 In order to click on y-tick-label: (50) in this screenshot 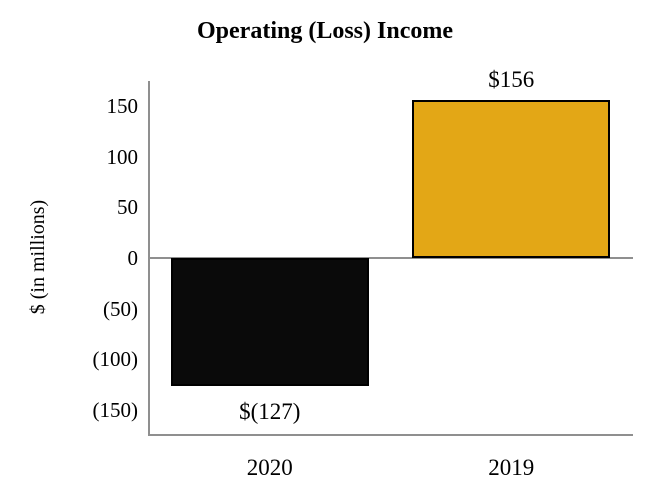, I will do `click(120, 308)`.